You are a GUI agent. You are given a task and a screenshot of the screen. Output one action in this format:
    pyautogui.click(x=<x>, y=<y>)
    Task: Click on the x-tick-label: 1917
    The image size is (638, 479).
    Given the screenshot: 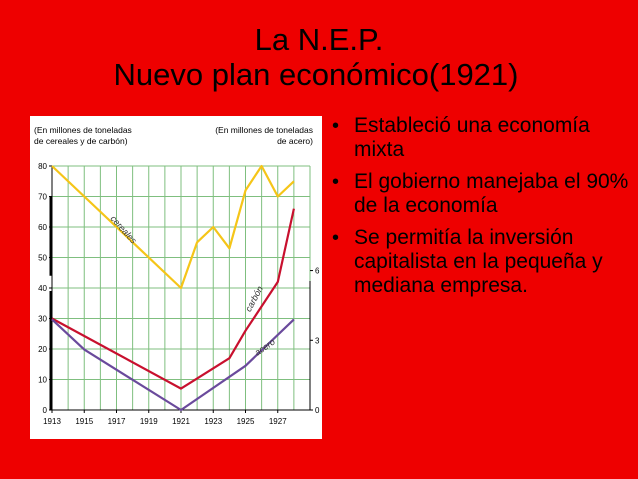 What is the action you would take?
    pyautogui.click(x=117, y=421)
    